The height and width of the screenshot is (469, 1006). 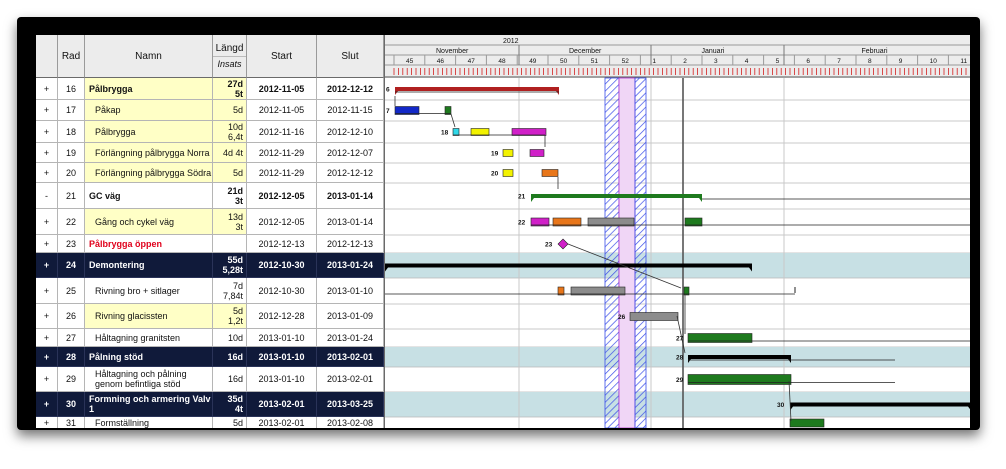 What do you see at coordinates (47, 196) in the screenshot?
I see `expand-toggle: -` at bounding box center [47, 196].